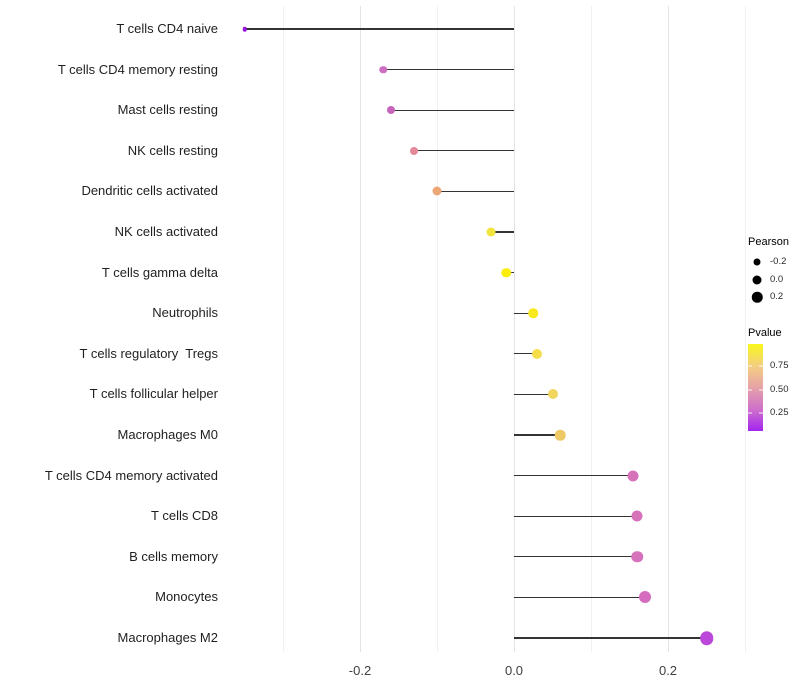 This screenshot has width=800, height=700. Describe the element at coordinates (167, 110) in the screenshot. I see `y-axis-label: Mast cells resting` at that location.